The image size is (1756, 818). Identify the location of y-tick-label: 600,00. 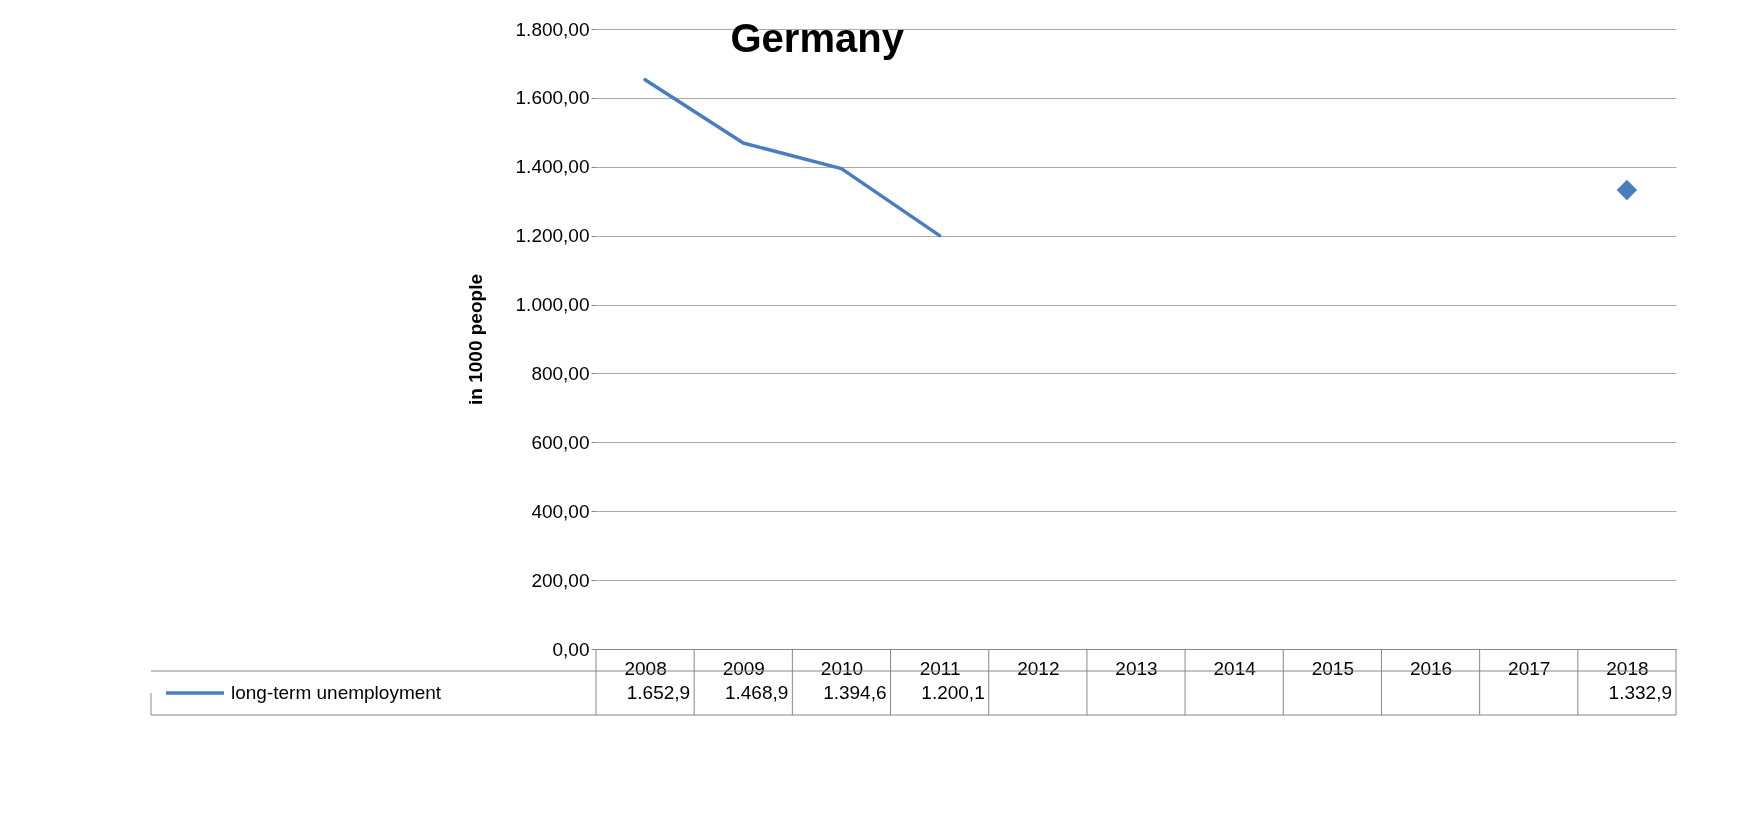
(560, 442).